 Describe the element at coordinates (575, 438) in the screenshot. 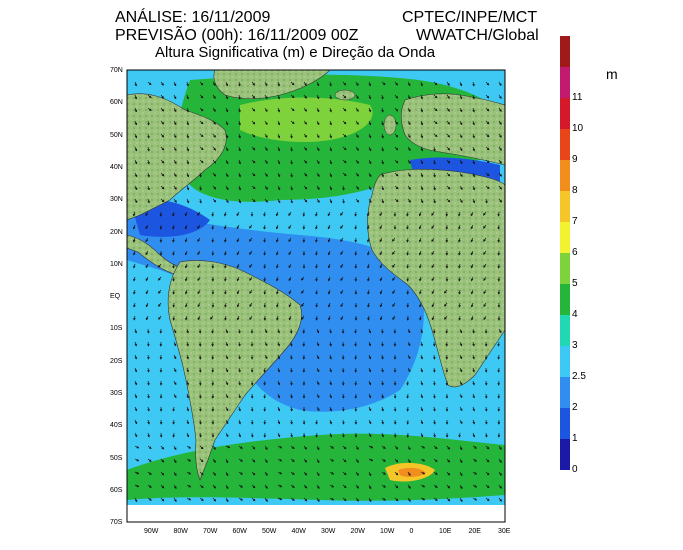

I see `legend-label: 1` at that location.